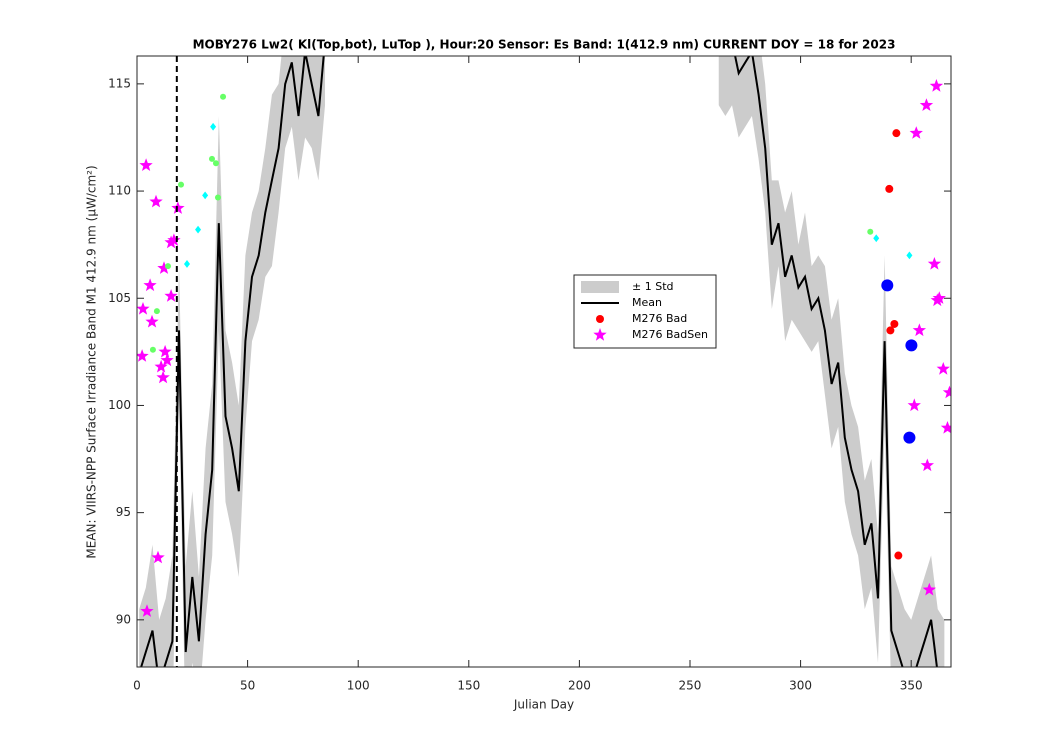  What do you see at coordinates (911, 686) in the screenshot?
I see `x-tick-label: 350` at bounding box center [911, 686].